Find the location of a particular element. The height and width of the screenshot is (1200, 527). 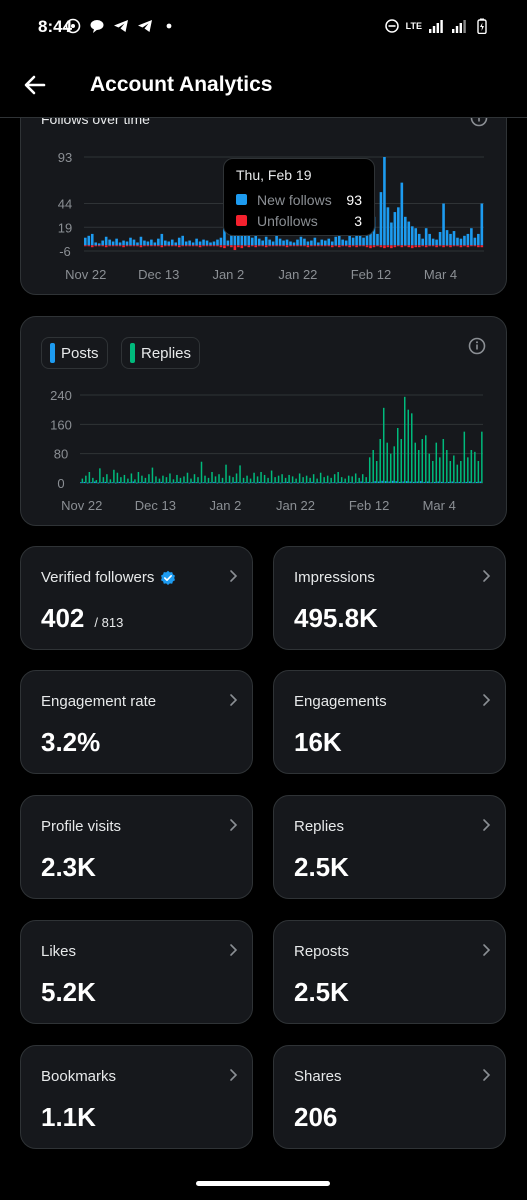

metric-impressions: Impressions 495.8K is located at coordinates (389, 598).